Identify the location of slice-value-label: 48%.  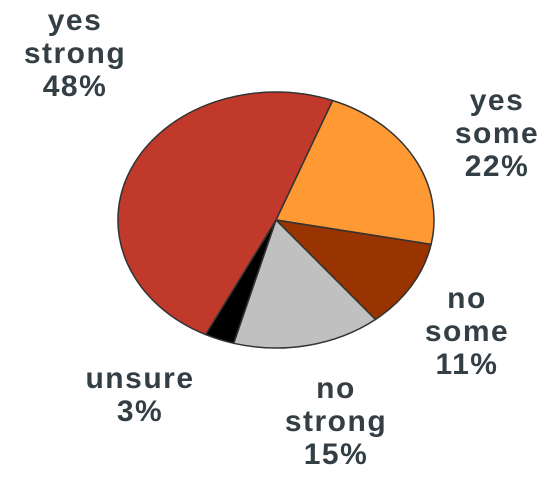
(75, 86).